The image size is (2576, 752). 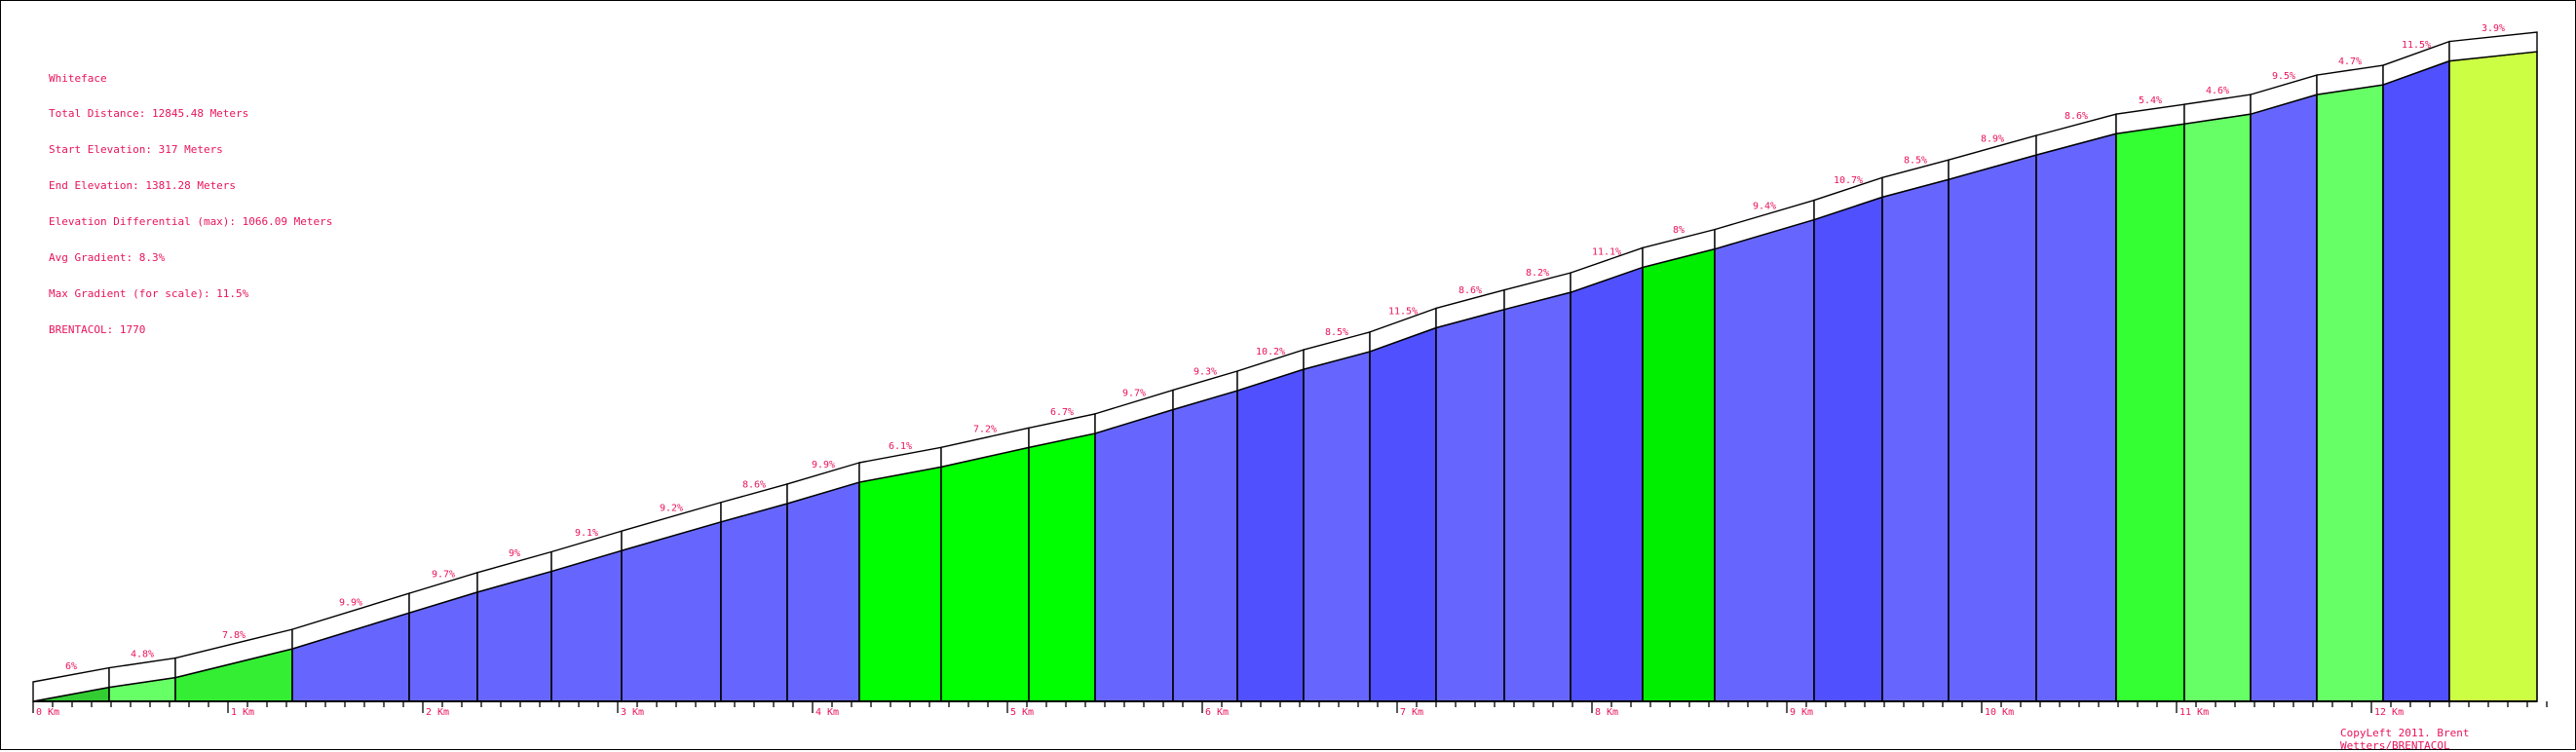 What do you see at coordinates (234, 635) in the screenshot?
I see `gradient-label: 7.8%` at bounding box center [234, 635].